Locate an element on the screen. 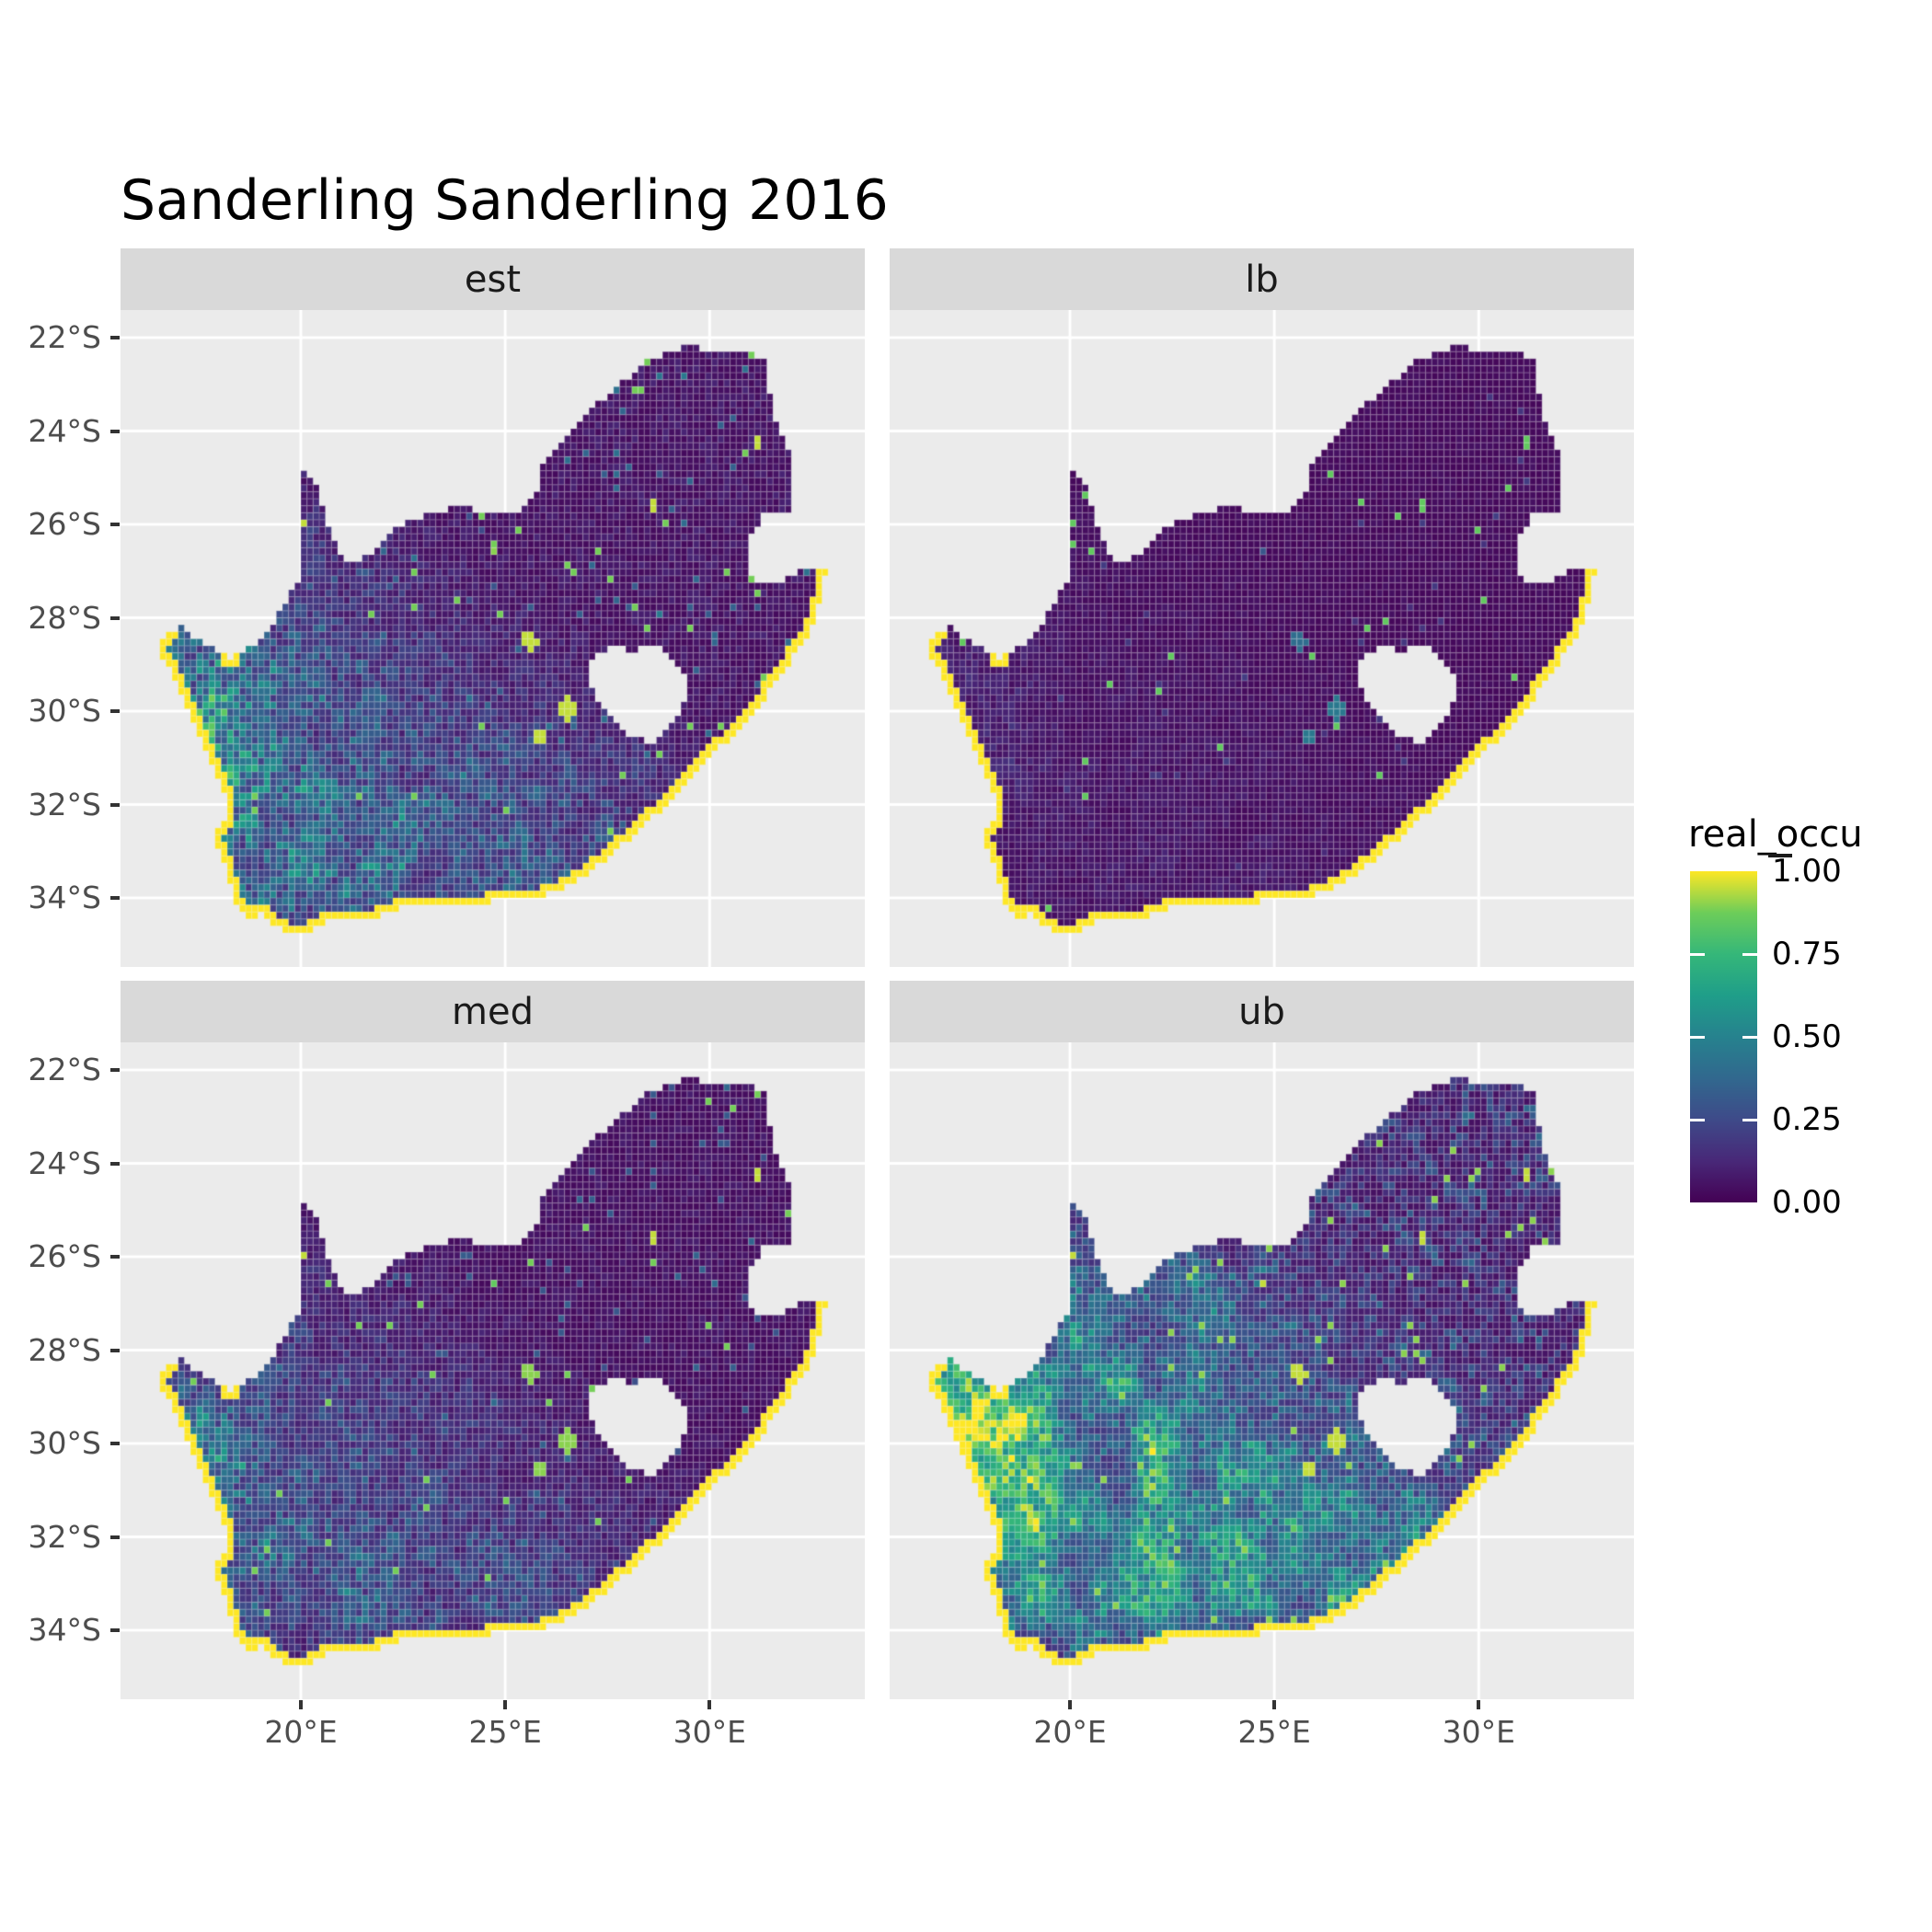  legend-label: 0.75 is located at coordinates (1807, 954).